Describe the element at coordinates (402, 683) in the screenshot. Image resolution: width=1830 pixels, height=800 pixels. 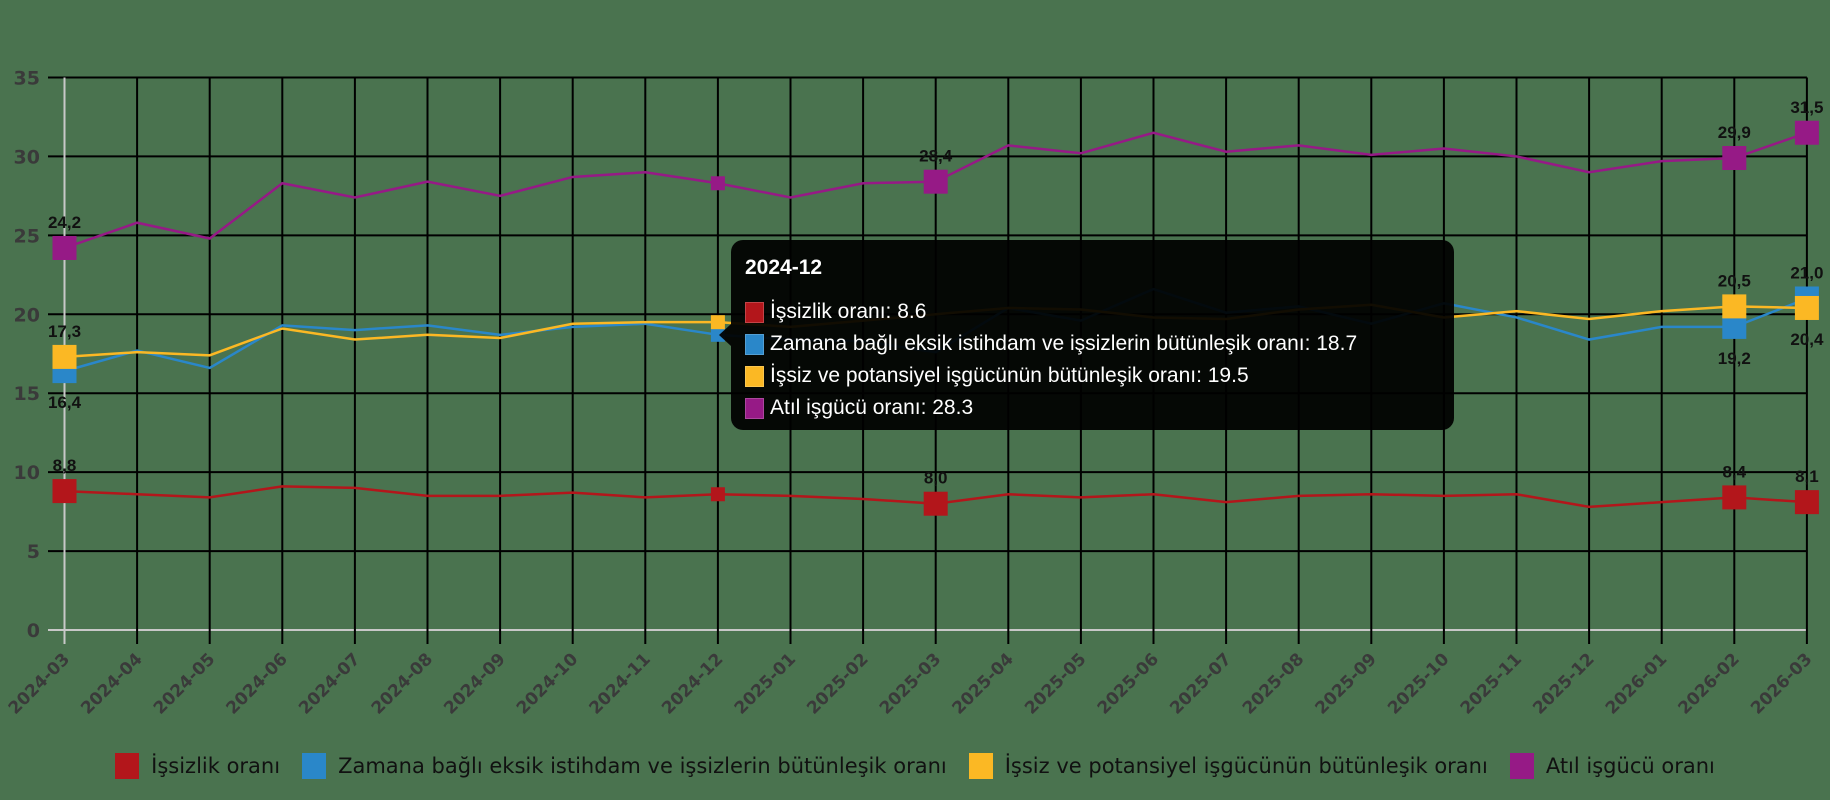
I see `x-tick-label: 2024-08` at that location.